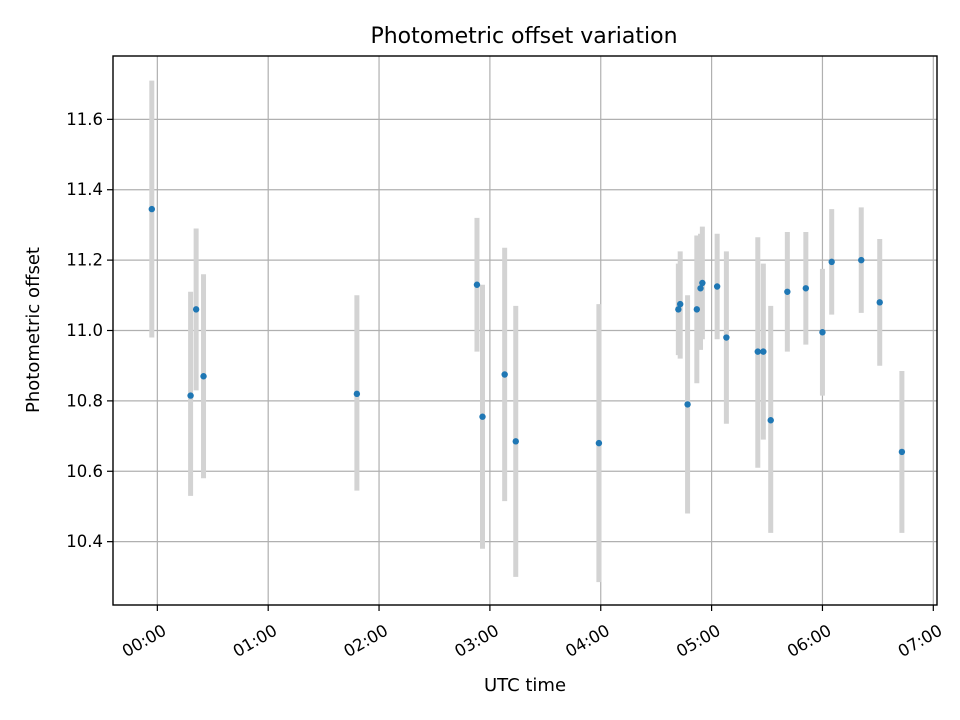  Describe the element at coordinates (476, 641) in the screenshot. I see `x-tick-label: 03:00` at that location.